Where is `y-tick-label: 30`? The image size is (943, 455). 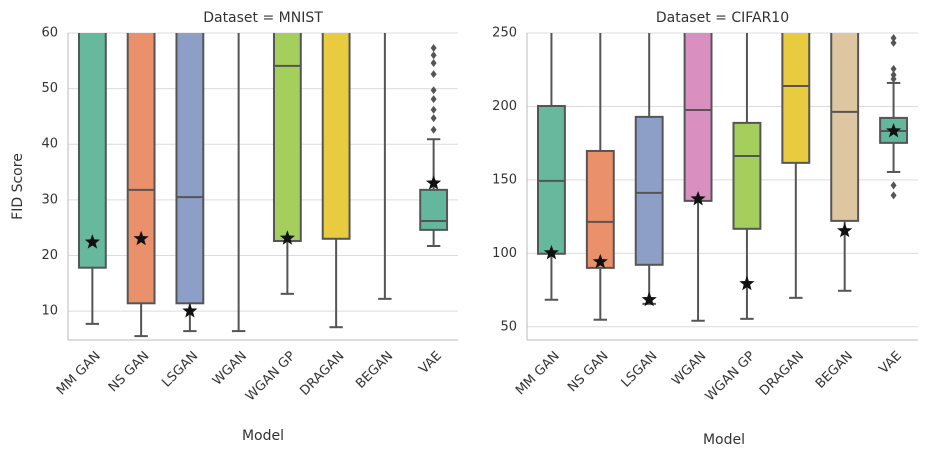 y-tick-label: 30 is located at coordinates (49, 199).